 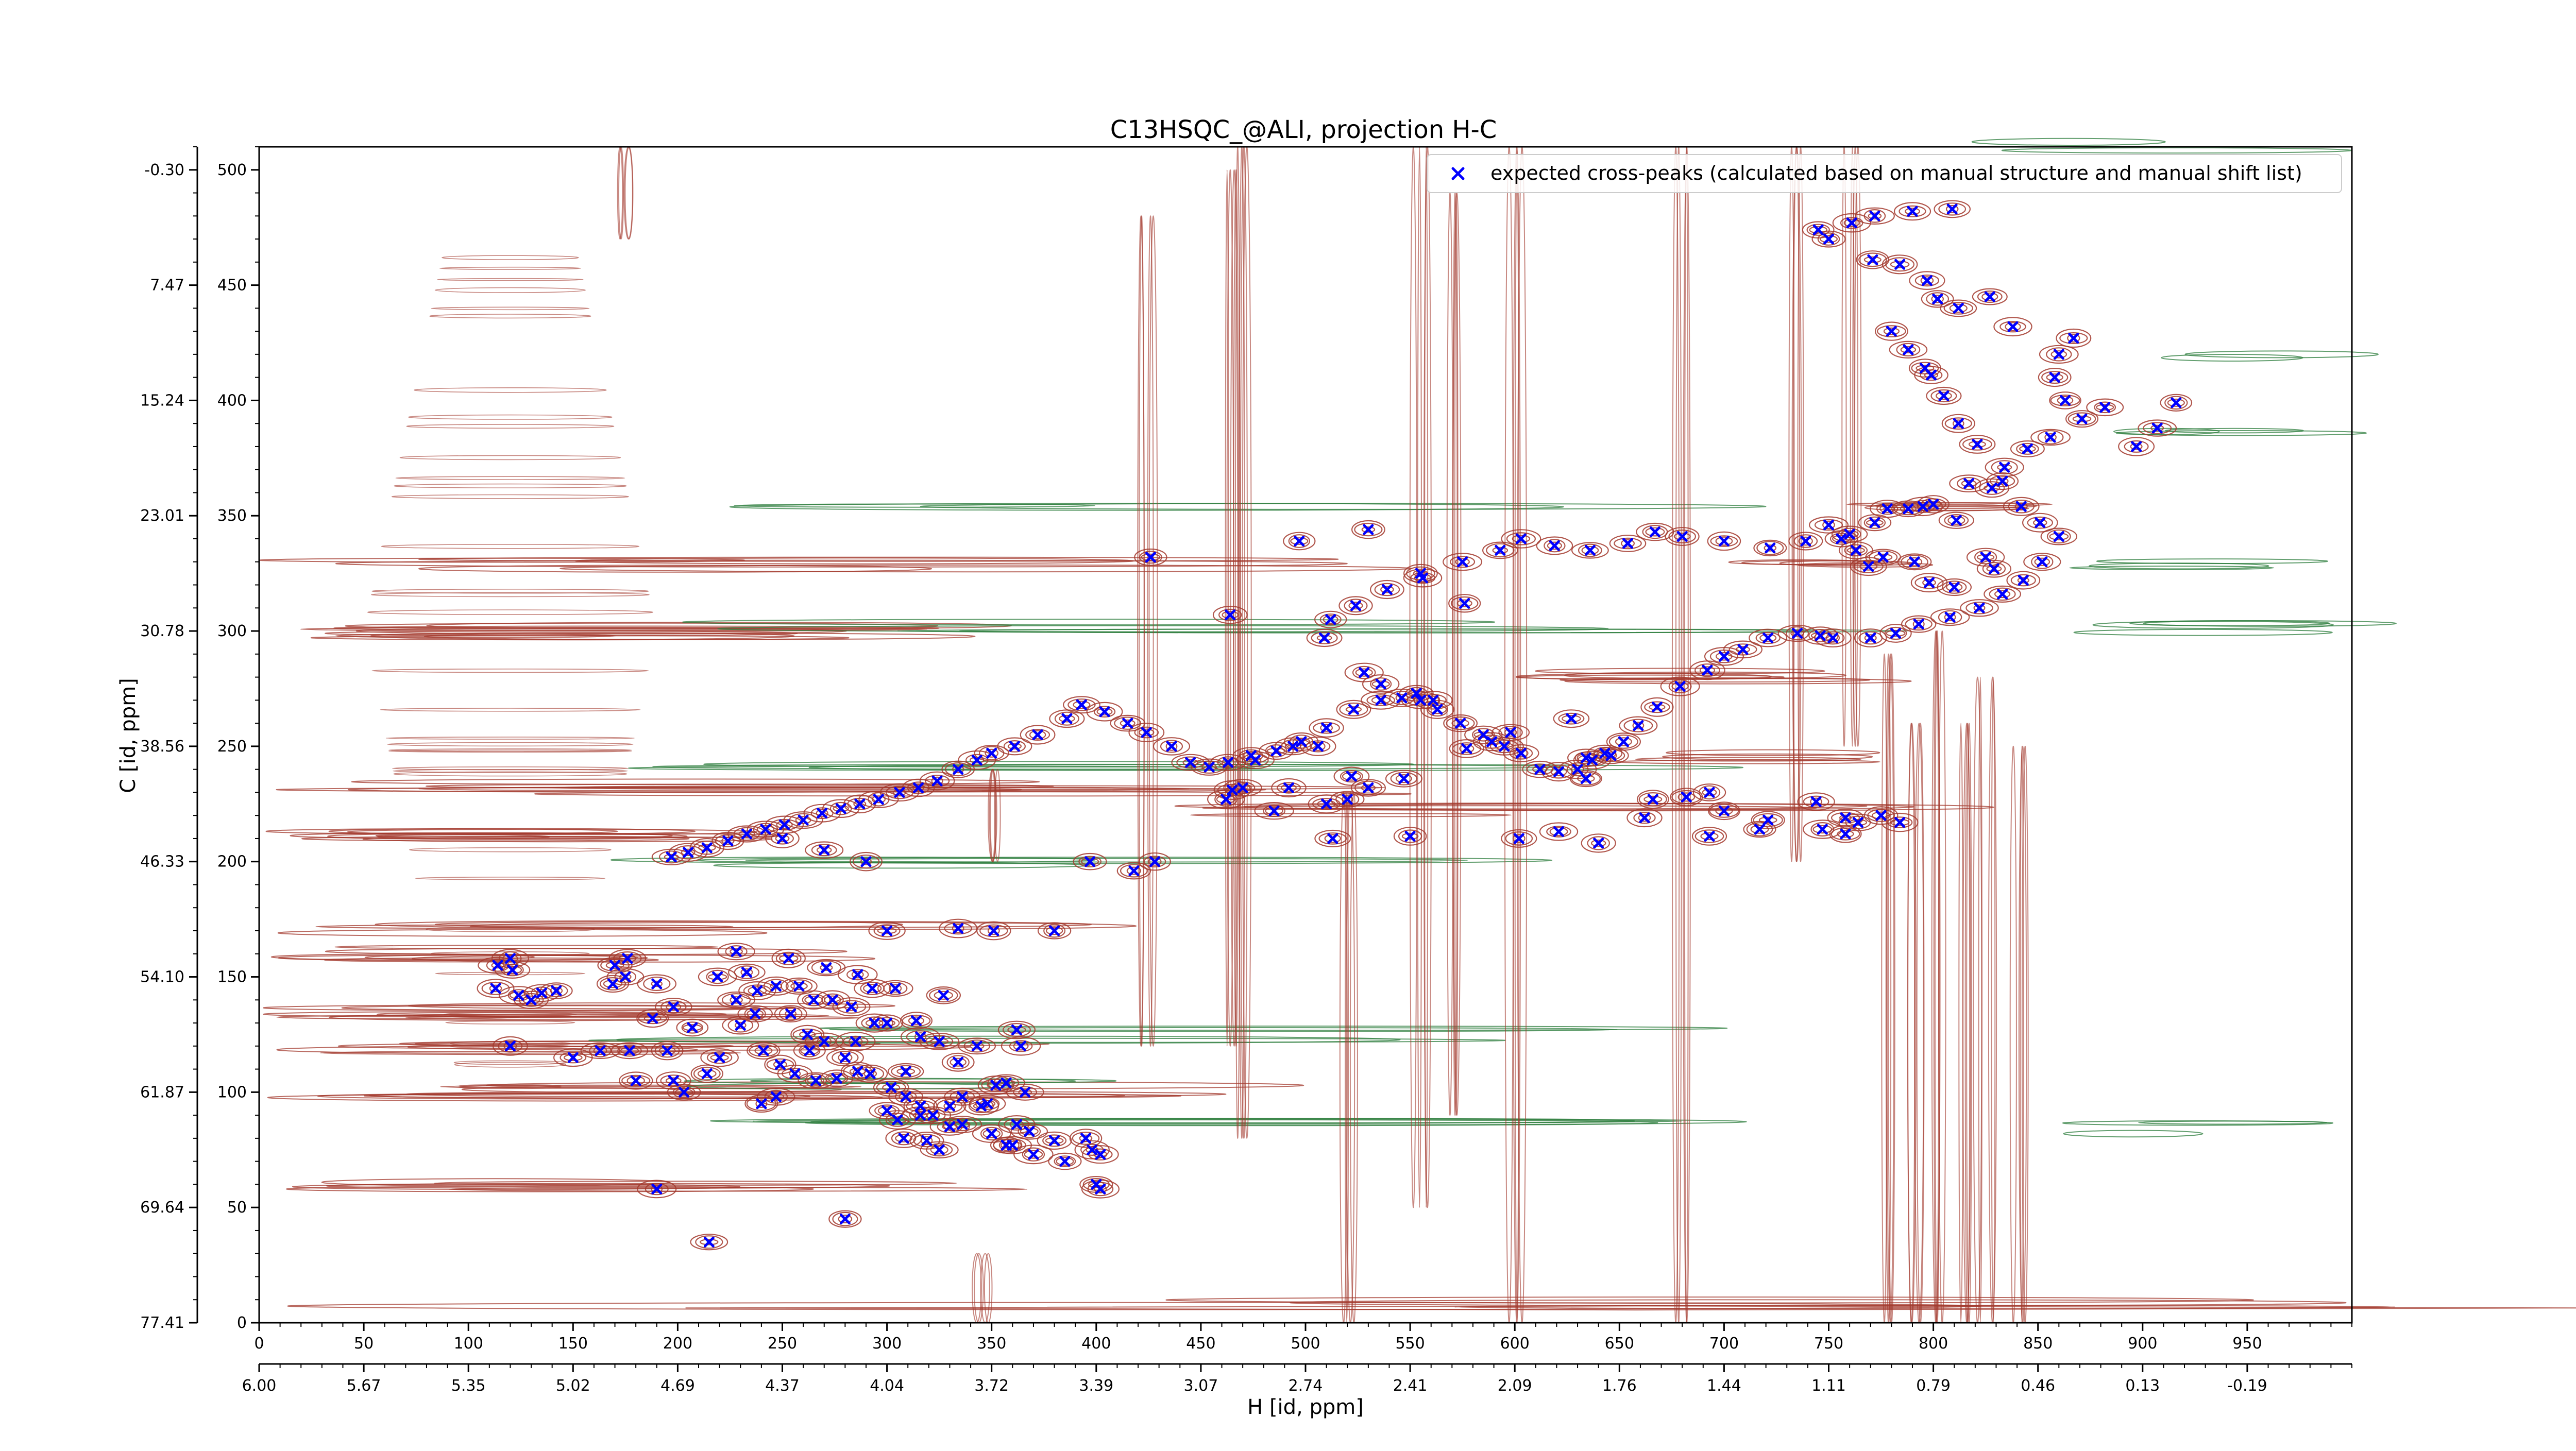 I want to click on y-ppm-tick-label: 61.87, so click(x=162, y=1092).